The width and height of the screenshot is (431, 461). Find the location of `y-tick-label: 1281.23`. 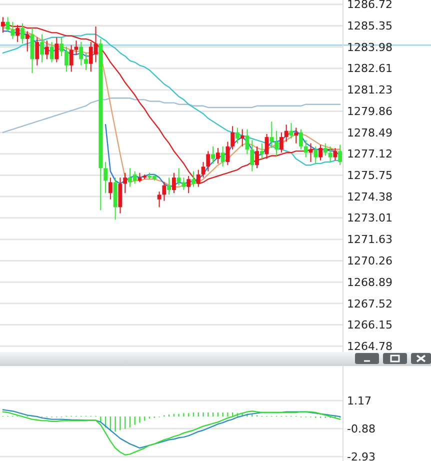

y-tick-label: 1281.23 is located at coordinates (369, 90).